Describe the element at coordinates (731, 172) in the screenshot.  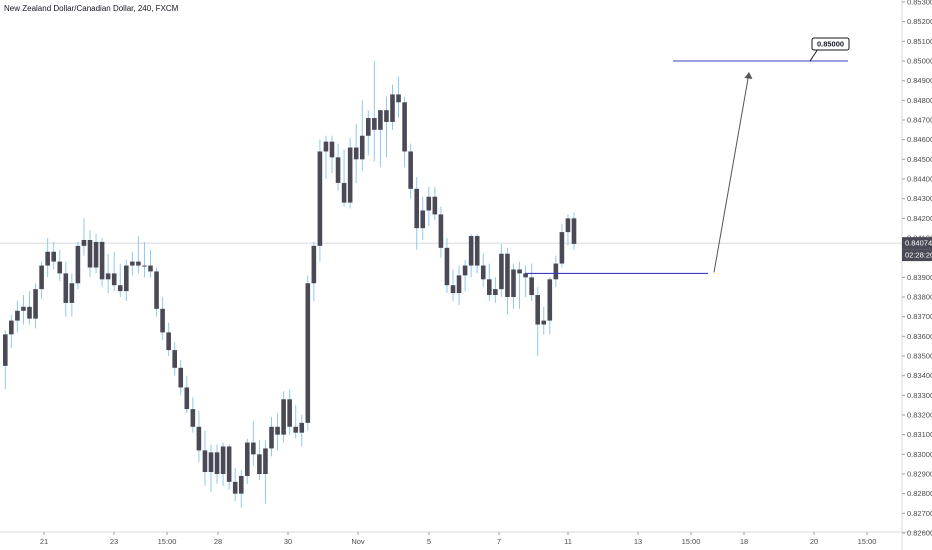
I see `trend-arrow-line` at that location.